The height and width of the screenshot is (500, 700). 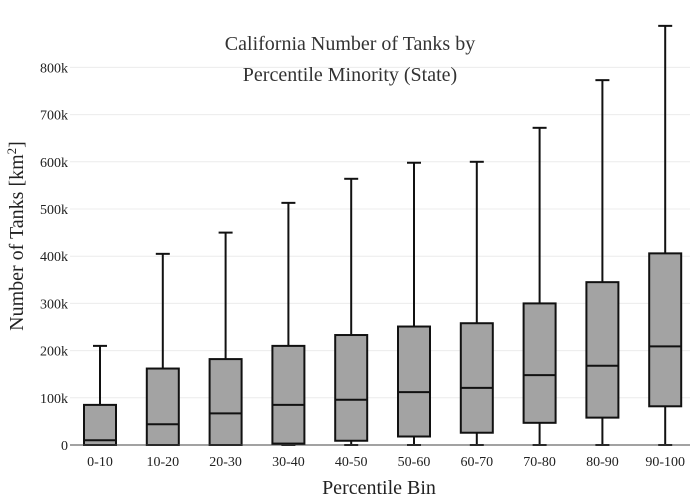 I want to click on x-tick-label: 90-100, so click(x=665, y=462).